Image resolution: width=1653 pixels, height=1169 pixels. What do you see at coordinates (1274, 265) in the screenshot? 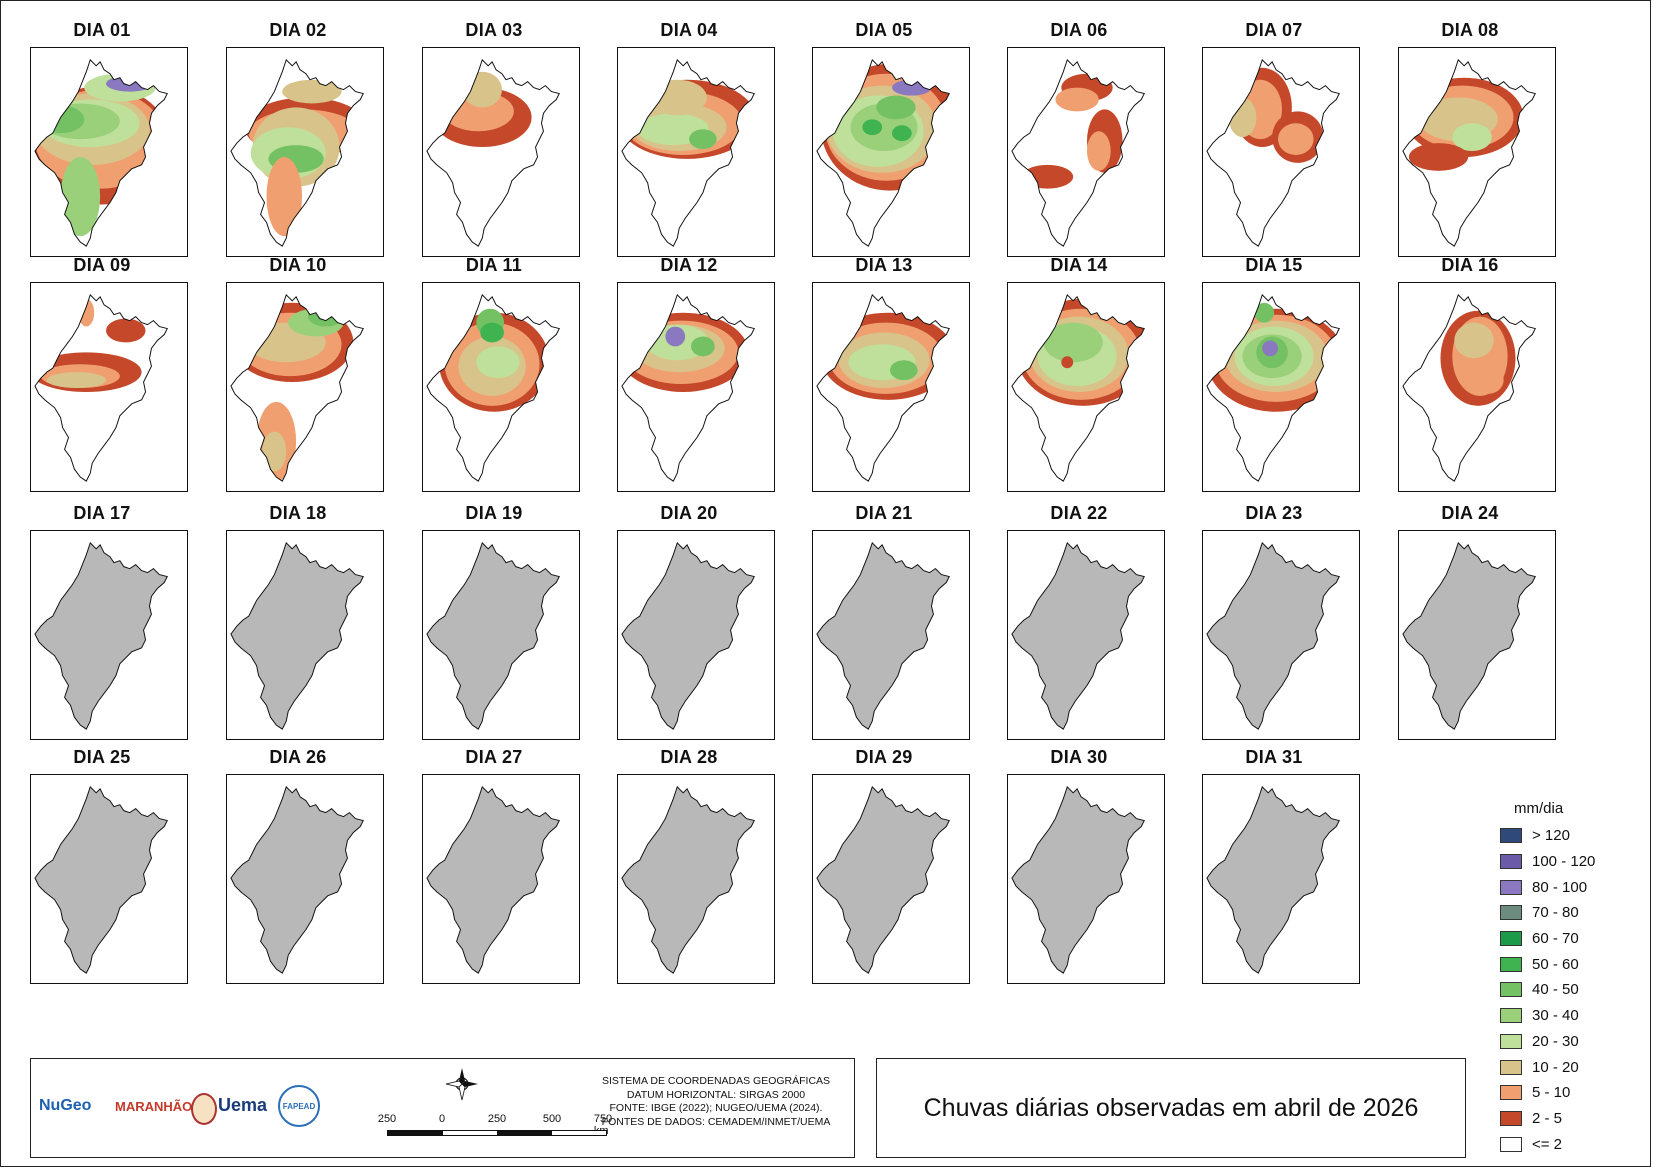
I see `day-title: DIA 15` at bounding box center [1274, 265].